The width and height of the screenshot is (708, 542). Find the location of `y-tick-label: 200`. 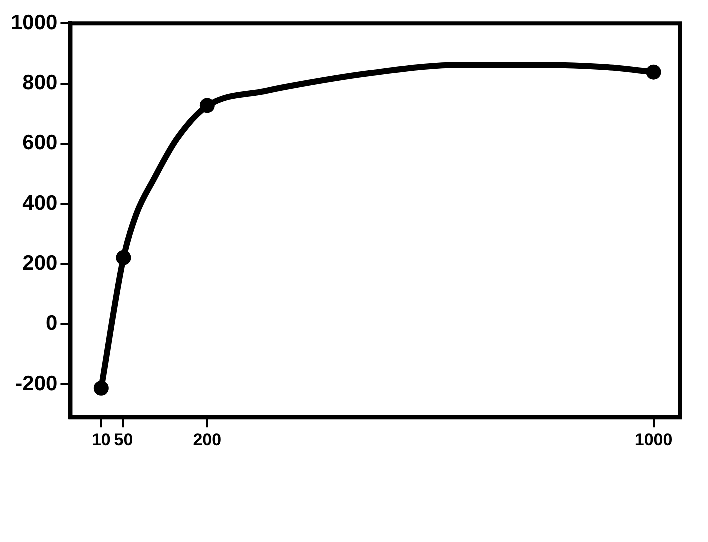

y-tick-label: 200 is located at coordinates (40, 264).